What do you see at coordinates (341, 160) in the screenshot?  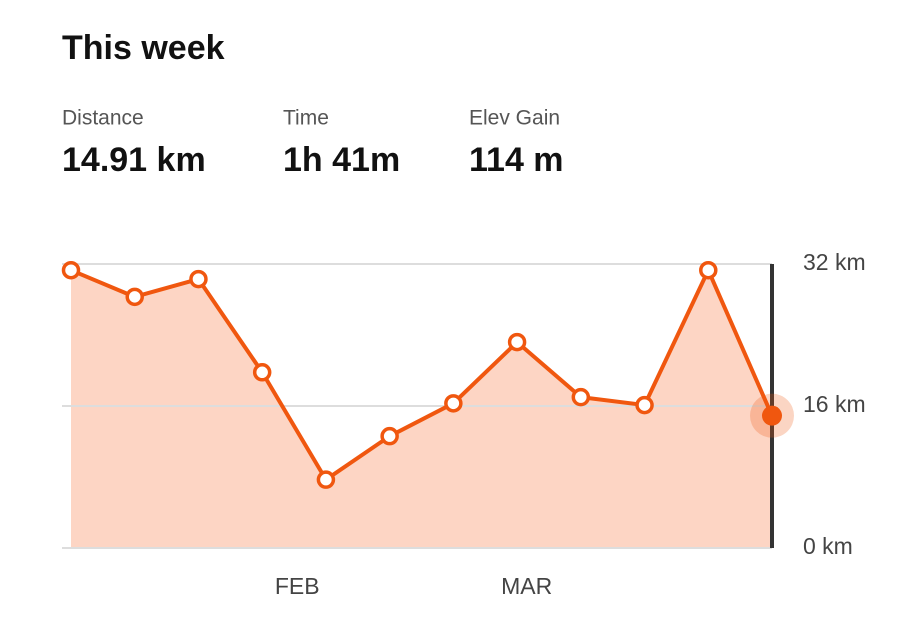 I see `stat-value: 1h 41m` at bounding box center [341, 160].